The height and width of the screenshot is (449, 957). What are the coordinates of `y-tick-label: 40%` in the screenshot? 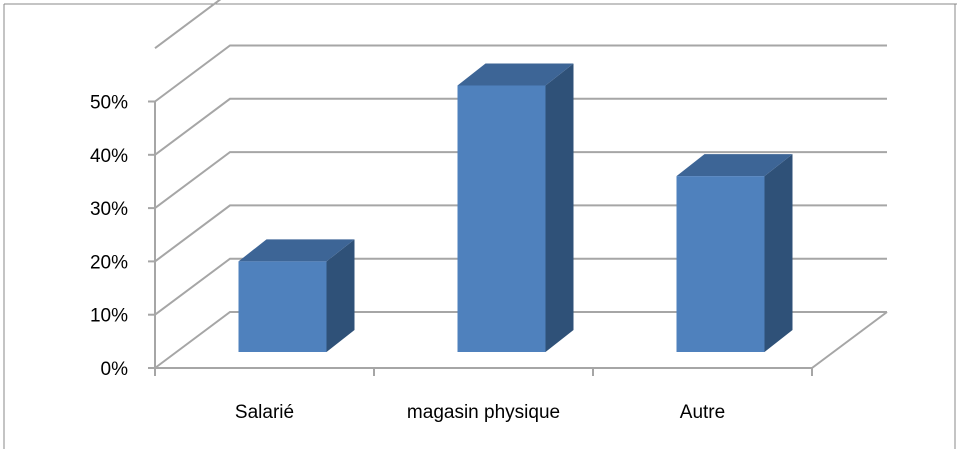 It's located at (109, 156).